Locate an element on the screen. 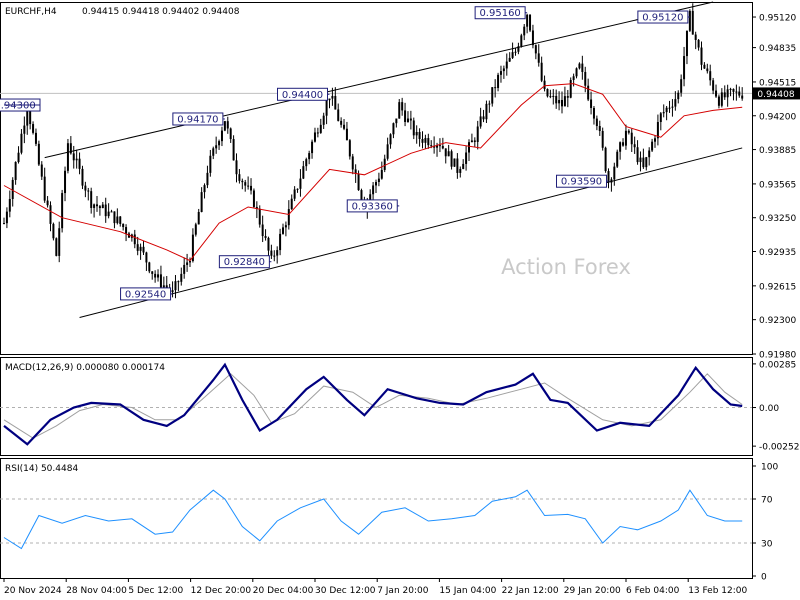  current-price-tag is located at coordinates (776, 93).